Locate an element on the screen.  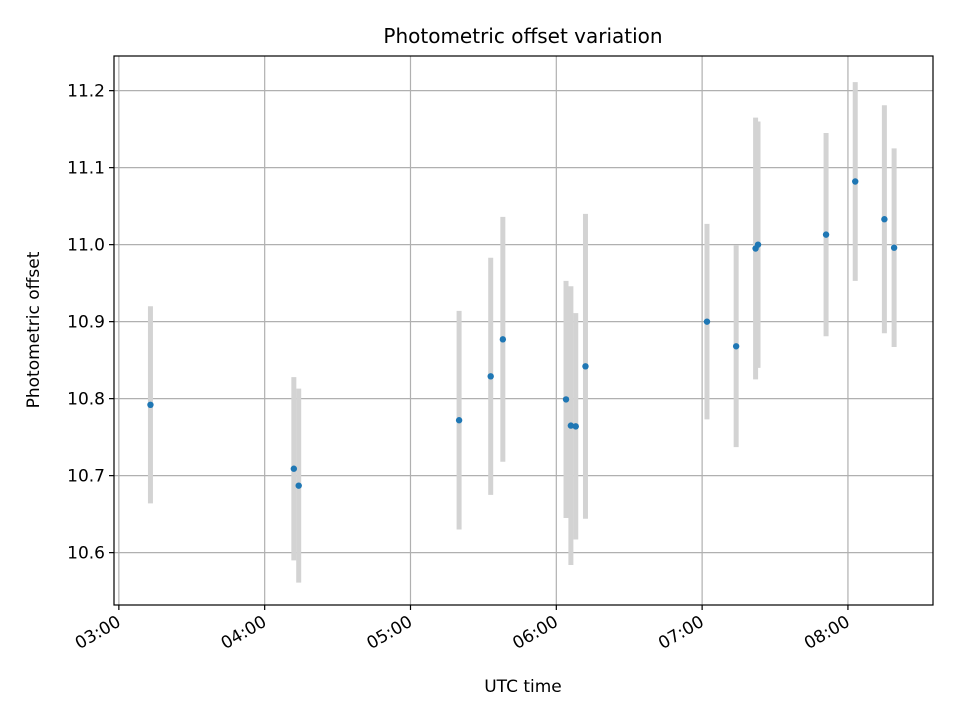
x-axis-label: UTC time is located at coordinates (523, 687).